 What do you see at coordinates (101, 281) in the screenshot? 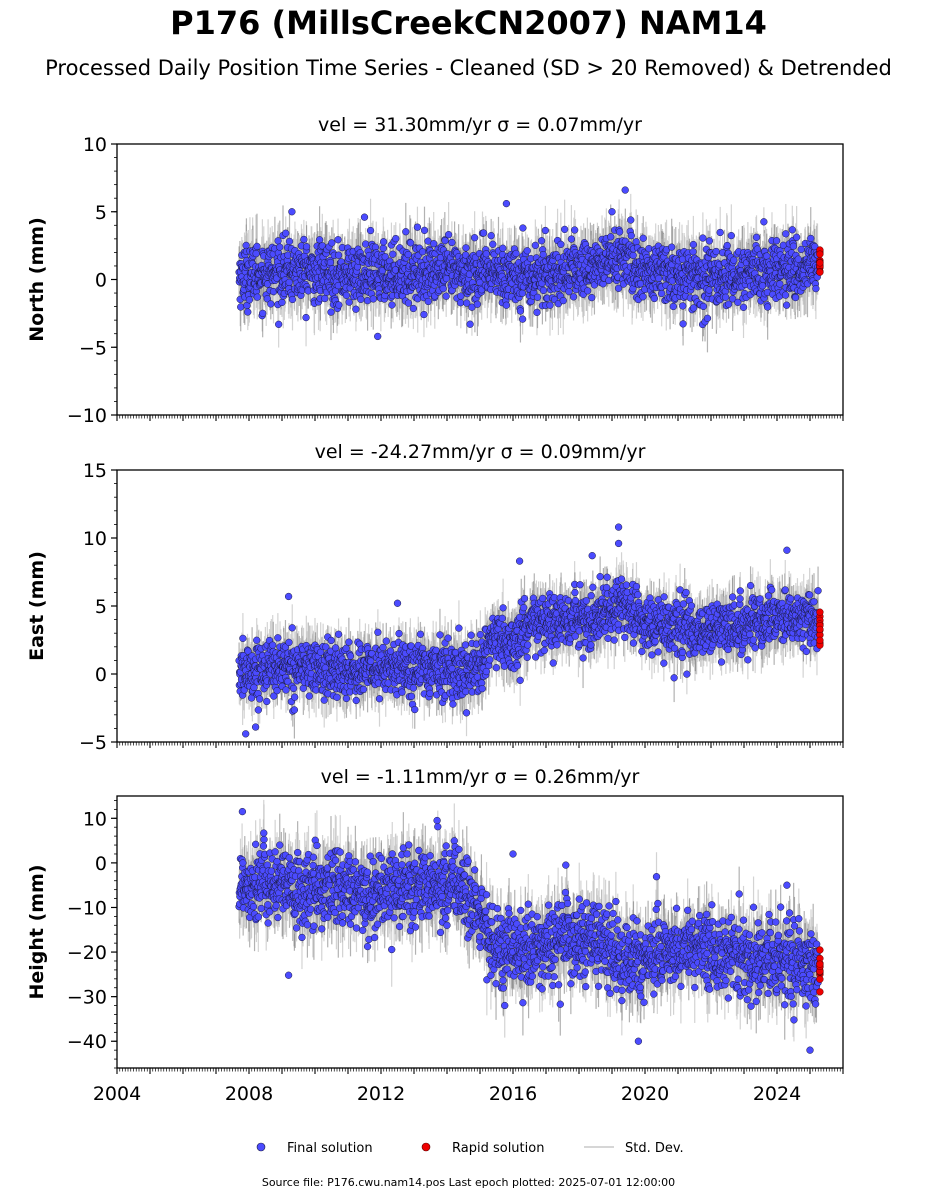
I see `y-tick-label: 0` at bounding box center [101, 281].